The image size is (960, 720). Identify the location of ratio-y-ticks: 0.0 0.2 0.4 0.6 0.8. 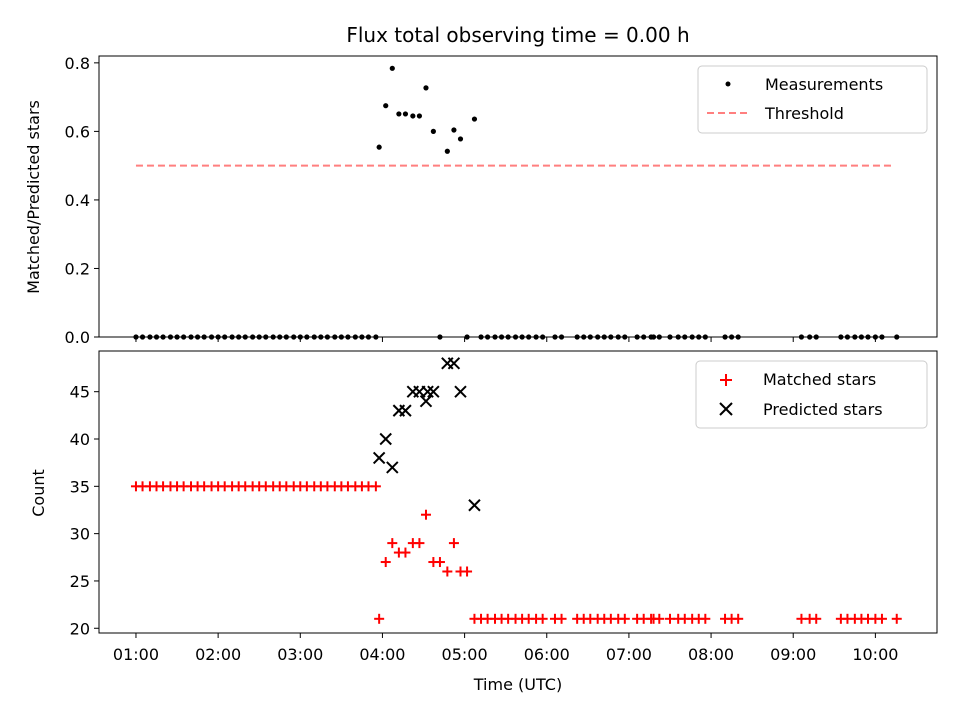
(82, 200).